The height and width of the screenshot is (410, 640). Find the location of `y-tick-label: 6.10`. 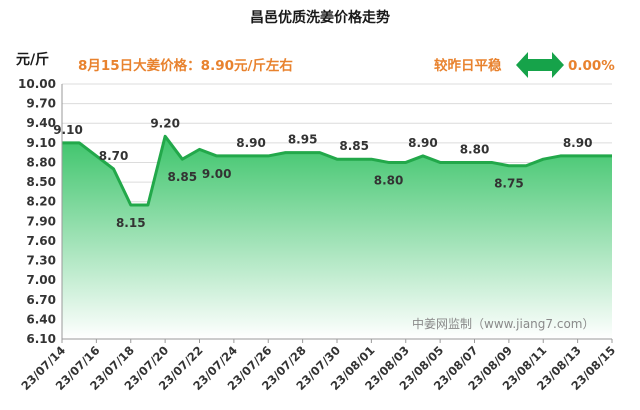

y-tick-label: 6.10 is located at coordinates (41, 339).